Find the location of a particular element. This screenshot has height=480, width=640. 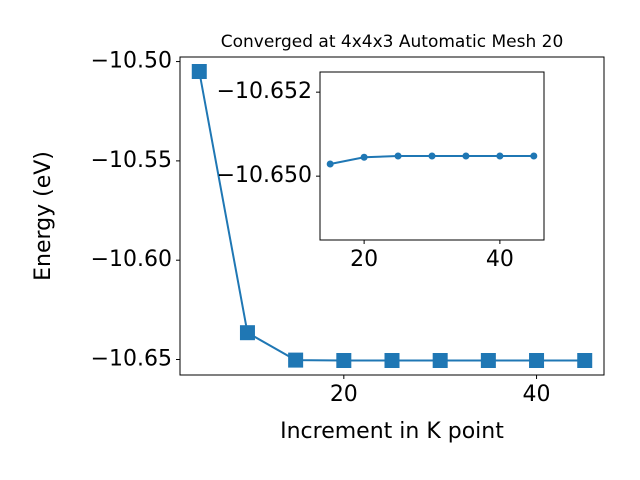

x-axis-label: Increment in K point is located at coordinates (392, 431).